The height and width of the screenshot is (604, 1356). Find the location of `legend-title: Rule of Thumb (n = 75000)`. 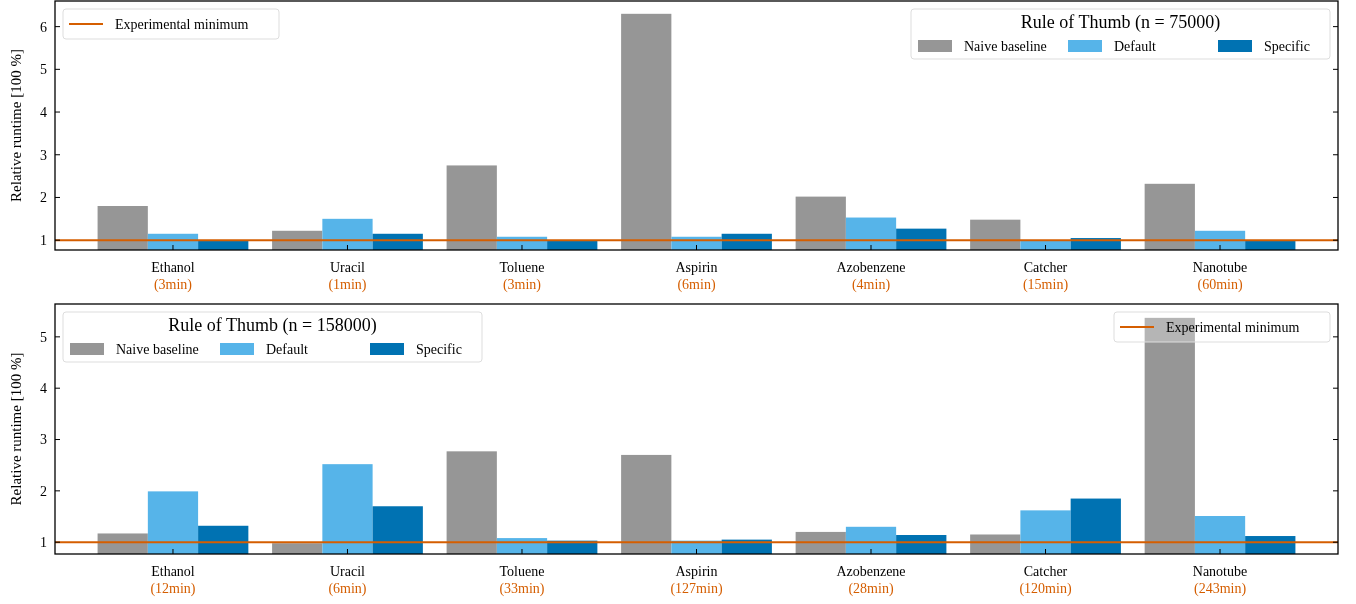

legend-title: Rule of Thumb (n = 75000) is located at coordinates (1120, 22).